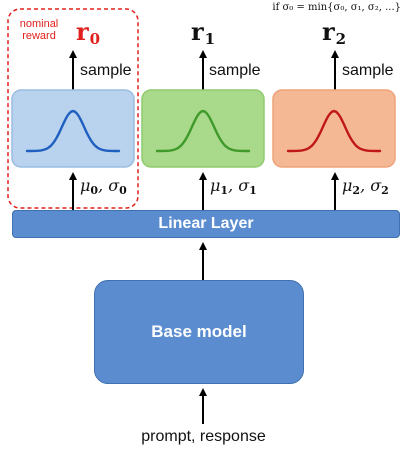 Image resolution: width=407 pixels, height=450 pixels. I want to click on param-label-2: μ2, σ2, so click(365, 186).